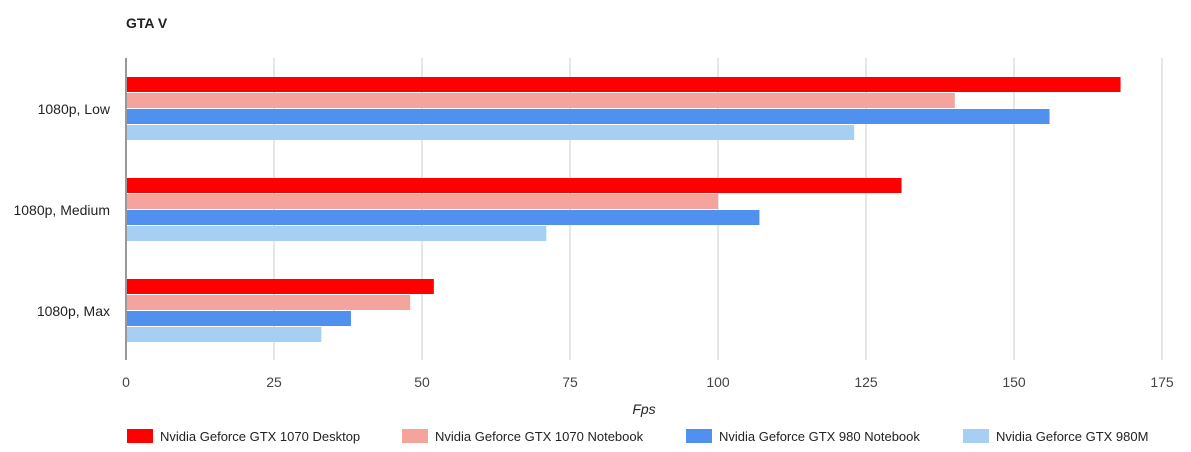 Image resolution: width=1191 pixels, height=452 pixels. What do you see at coordinates (260, 436) in the screenshot?
I see `legend-label: Nvidia Geforce GTX 1070 Desktop` at bounding box center [260, 436].